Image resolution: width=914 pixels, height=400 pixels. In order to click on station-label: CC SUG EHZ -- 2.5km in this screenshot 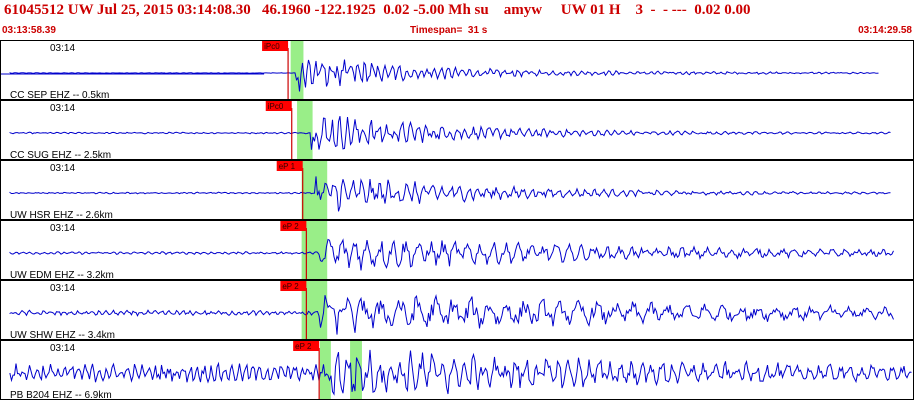, I will do `click(60, 155)`.